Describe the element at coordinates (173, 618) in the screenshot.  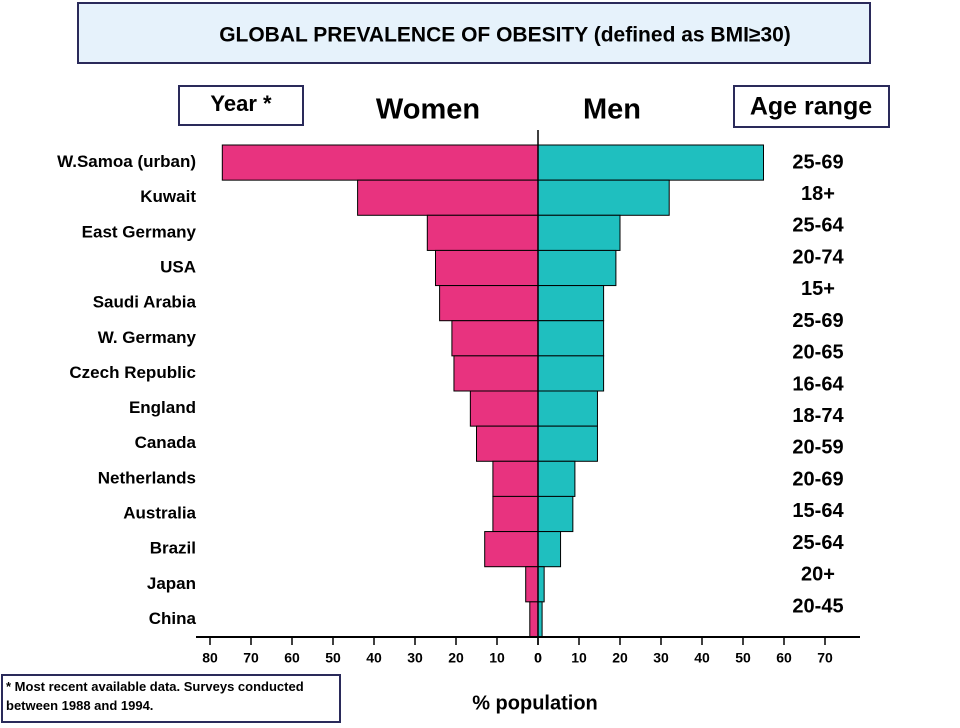
I see `category-label: China` at that location.